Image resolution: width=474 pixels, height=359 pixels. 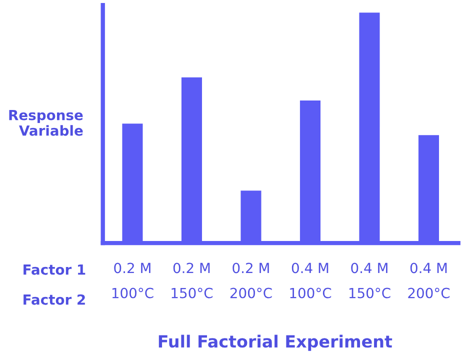 I want to click on x-tick-label: 0.2 M 100°C, so click(x=133, y=280).